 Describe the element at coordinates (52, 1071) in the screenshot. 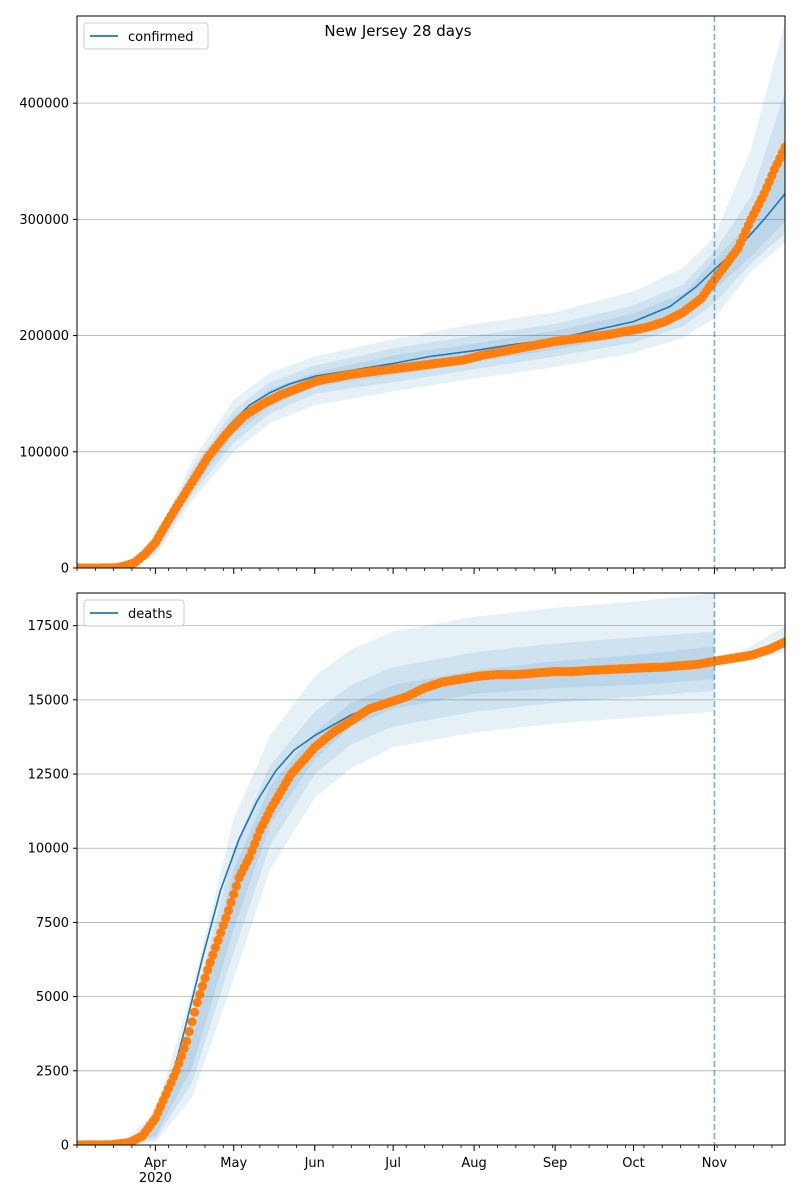

I see `y-tick-label: 2500` at that location.